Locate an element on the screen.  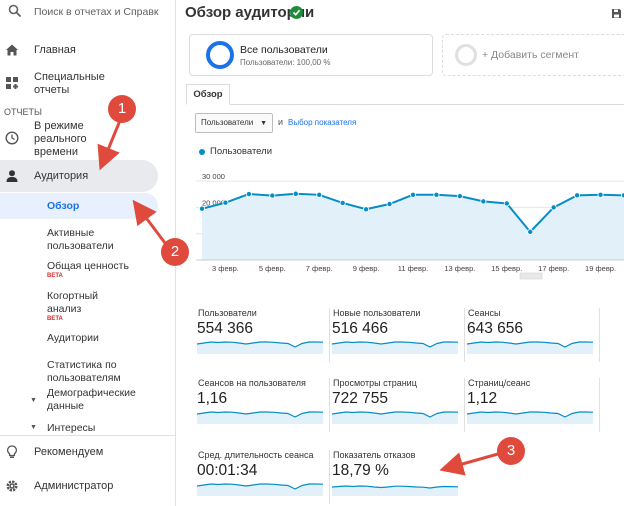
metric-value: 643 656 is located at coordinates (495, 328).